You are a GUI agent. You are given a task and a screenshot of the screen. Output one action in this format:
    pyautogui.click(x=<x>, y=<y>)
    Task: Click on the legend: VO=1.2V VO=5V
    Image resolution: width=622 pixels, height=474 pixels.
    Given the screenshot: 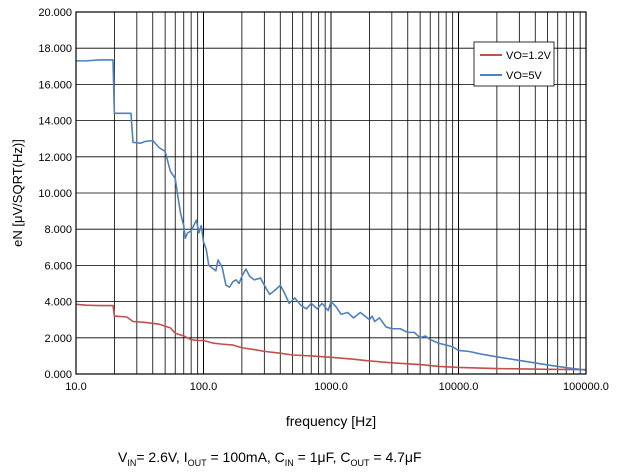 What is the action you would take?
    pyautogui.click(x=514, y=64)
    